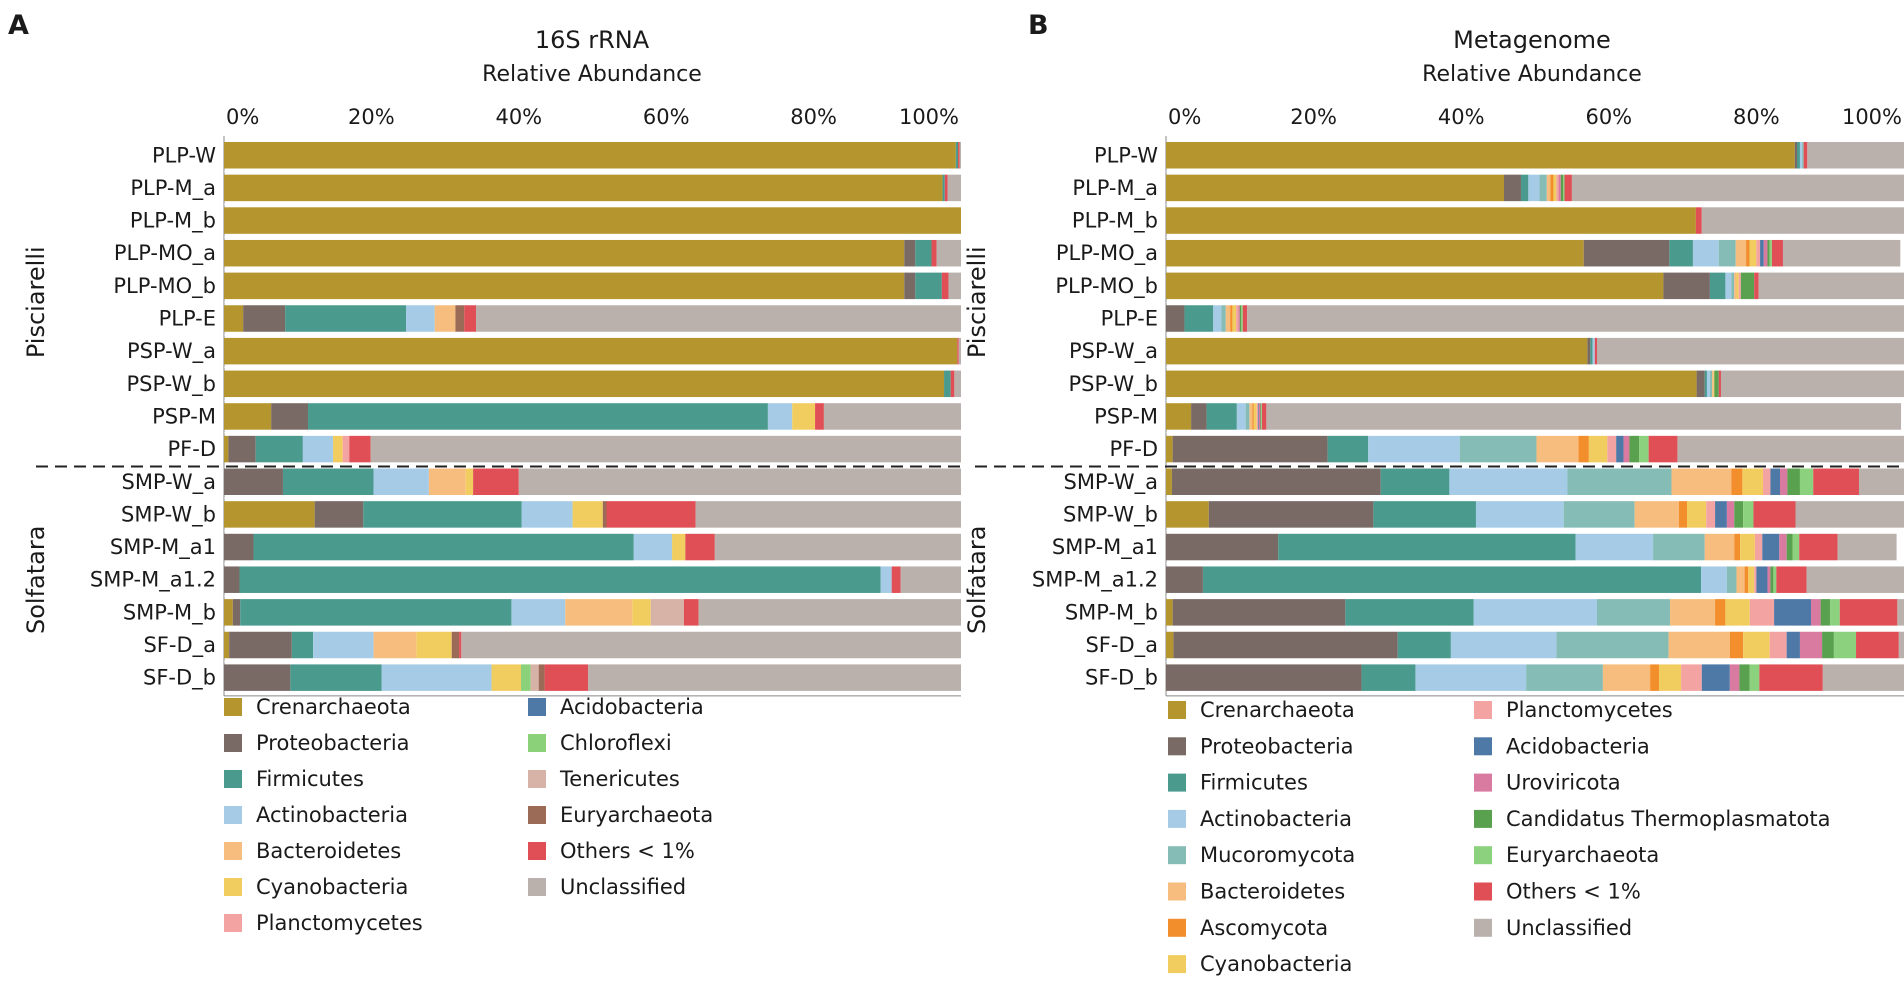 Image resolution: width=1904 pixels, height=983 pixels. Describe the element at coordinates (667, 612) in the screenshot. I see `bar-segment-tenericutes` at that location.